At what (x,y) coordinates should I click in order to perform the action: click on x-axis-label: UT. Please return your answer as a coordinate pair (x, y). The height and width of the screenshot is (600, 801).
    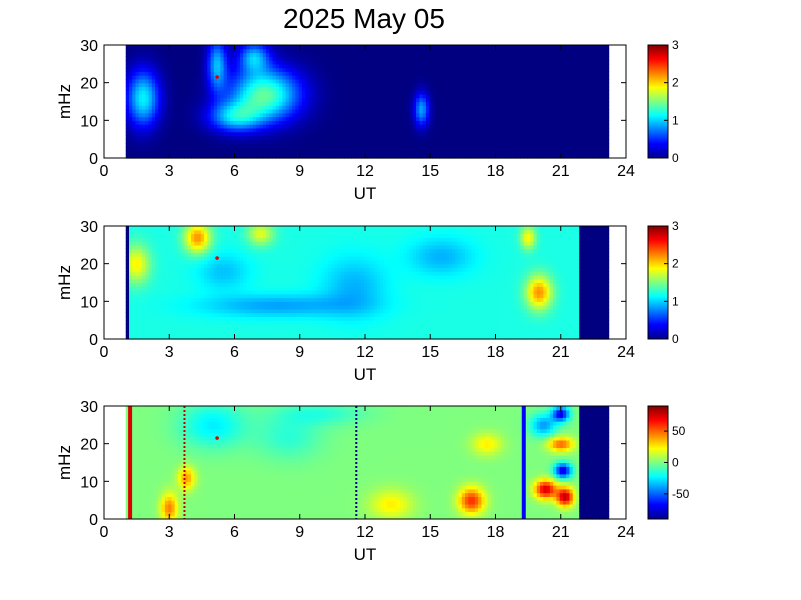
    Looking at the image, I should click on (365, 193).